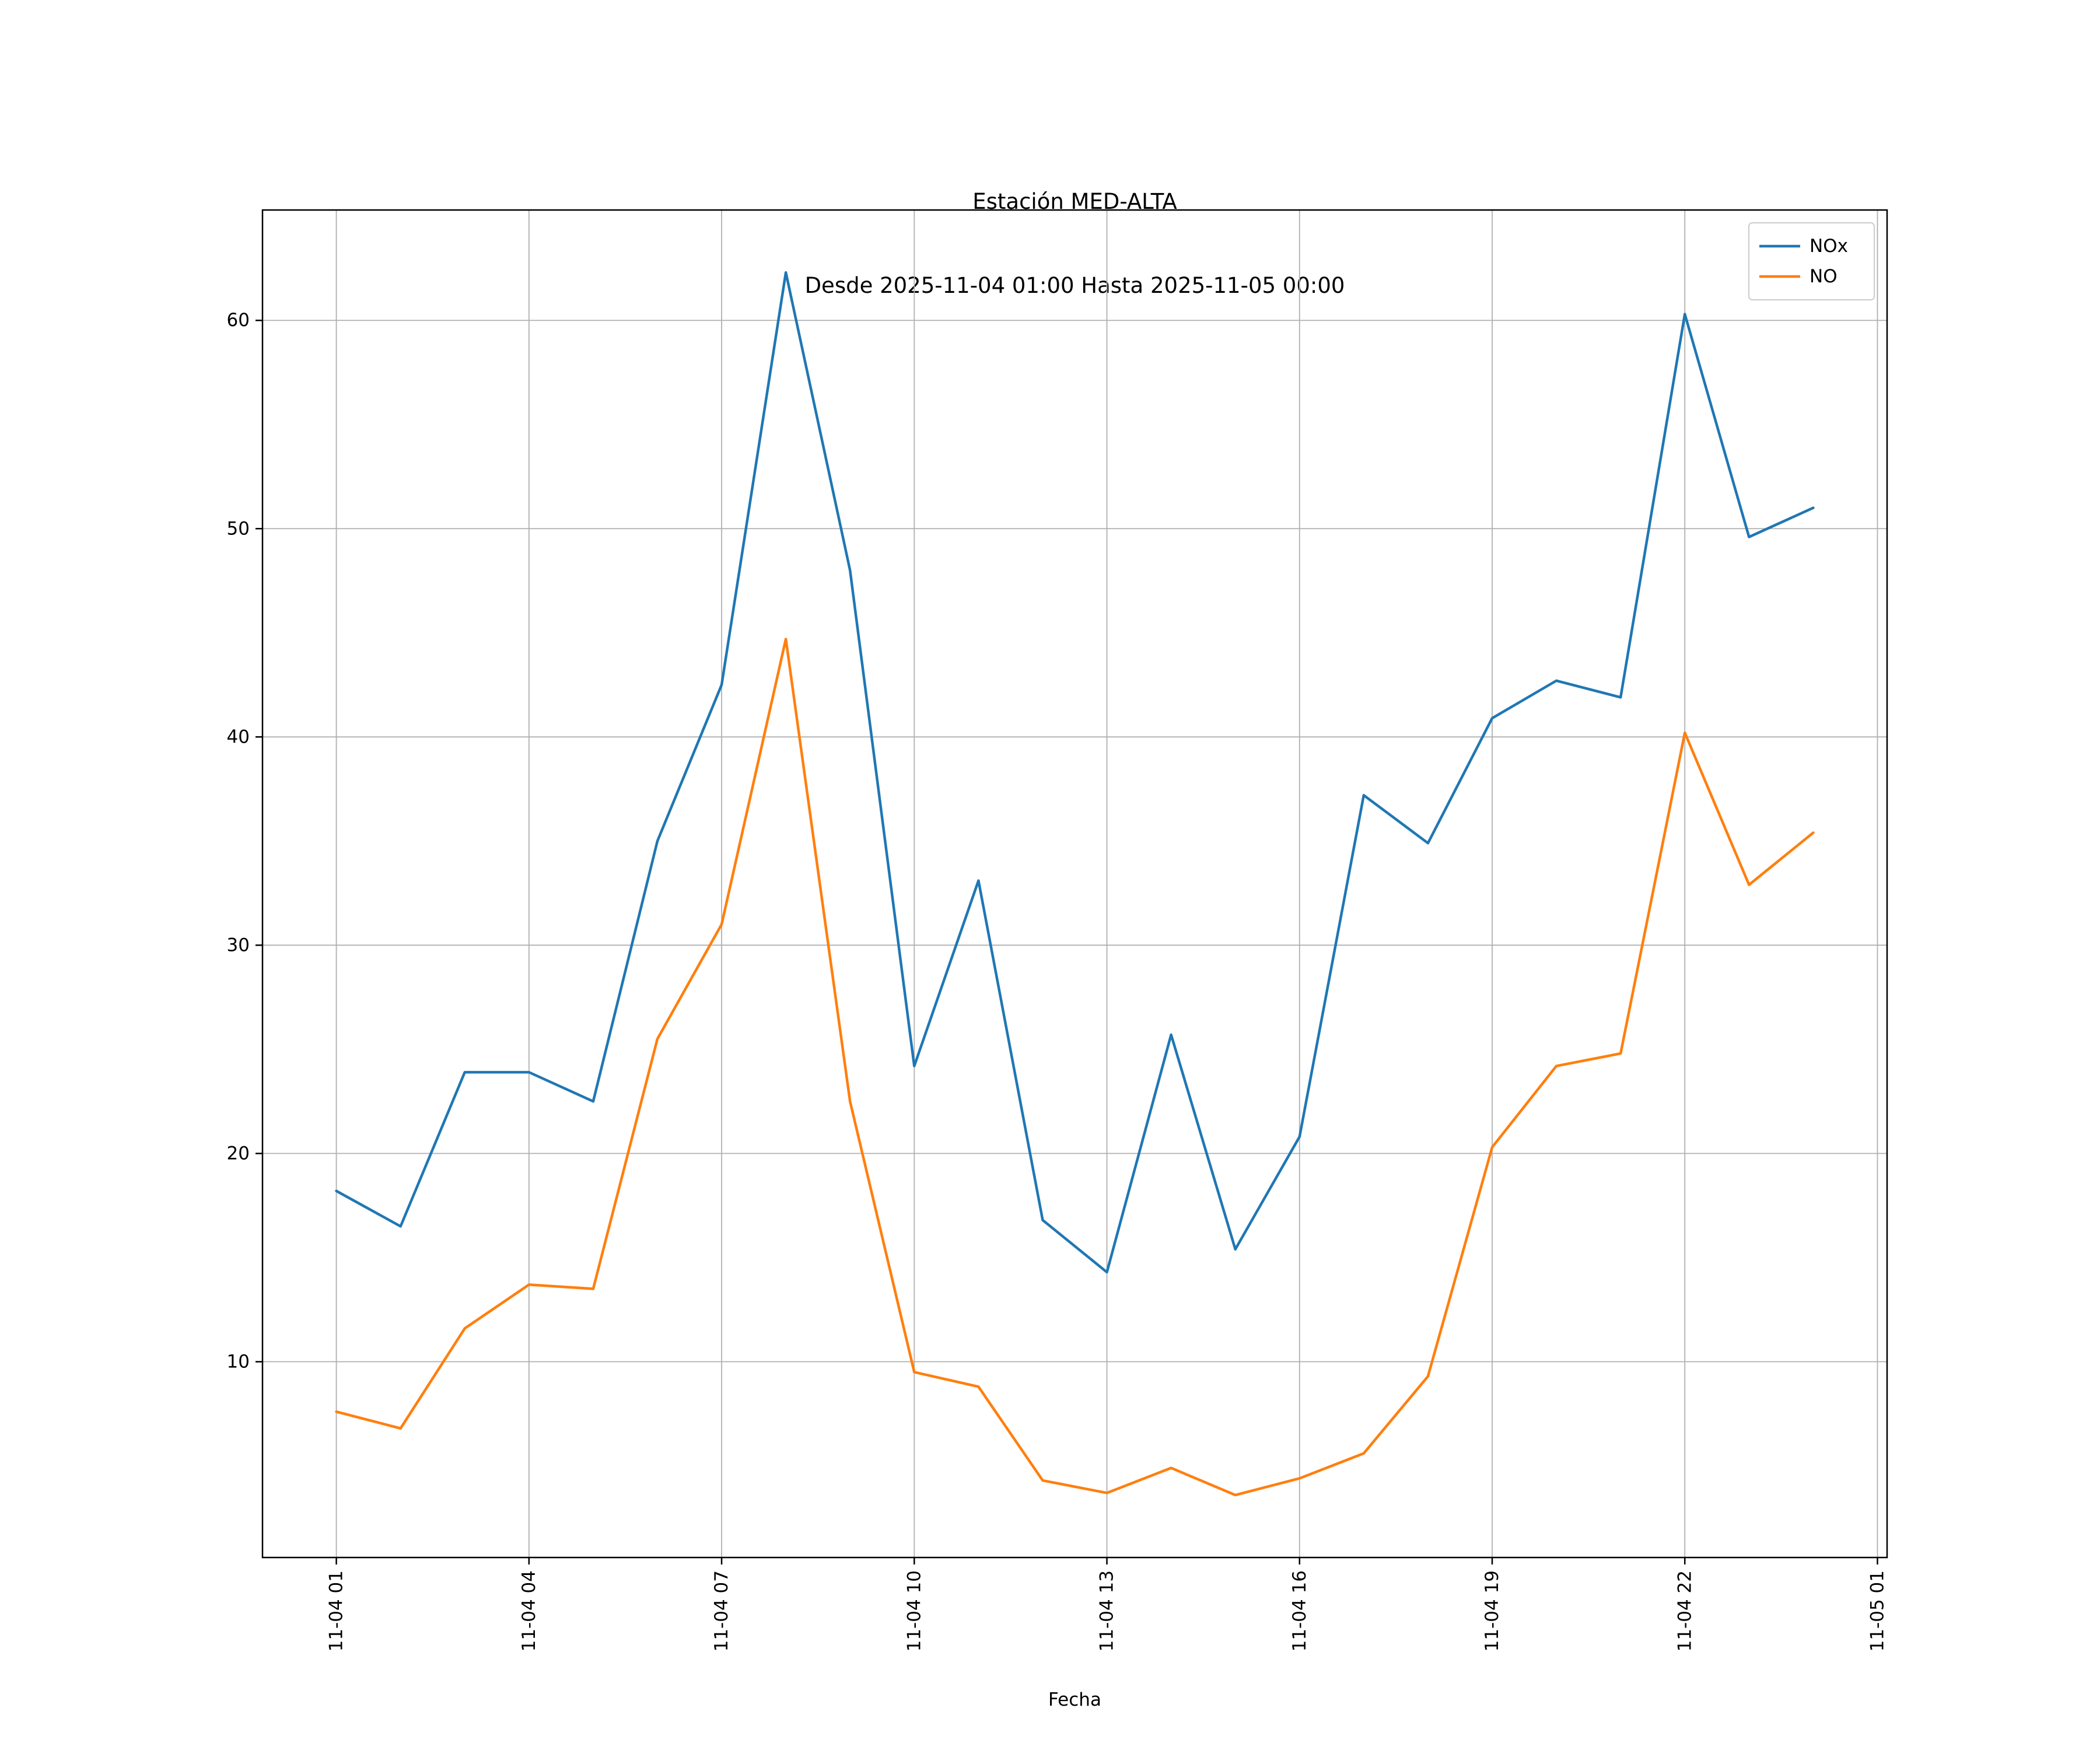  What do you see at coordinates (336, 1610) in the screenshot?
I see `x-tick-label: 11-04 01` at bounding box center [336, 1610].